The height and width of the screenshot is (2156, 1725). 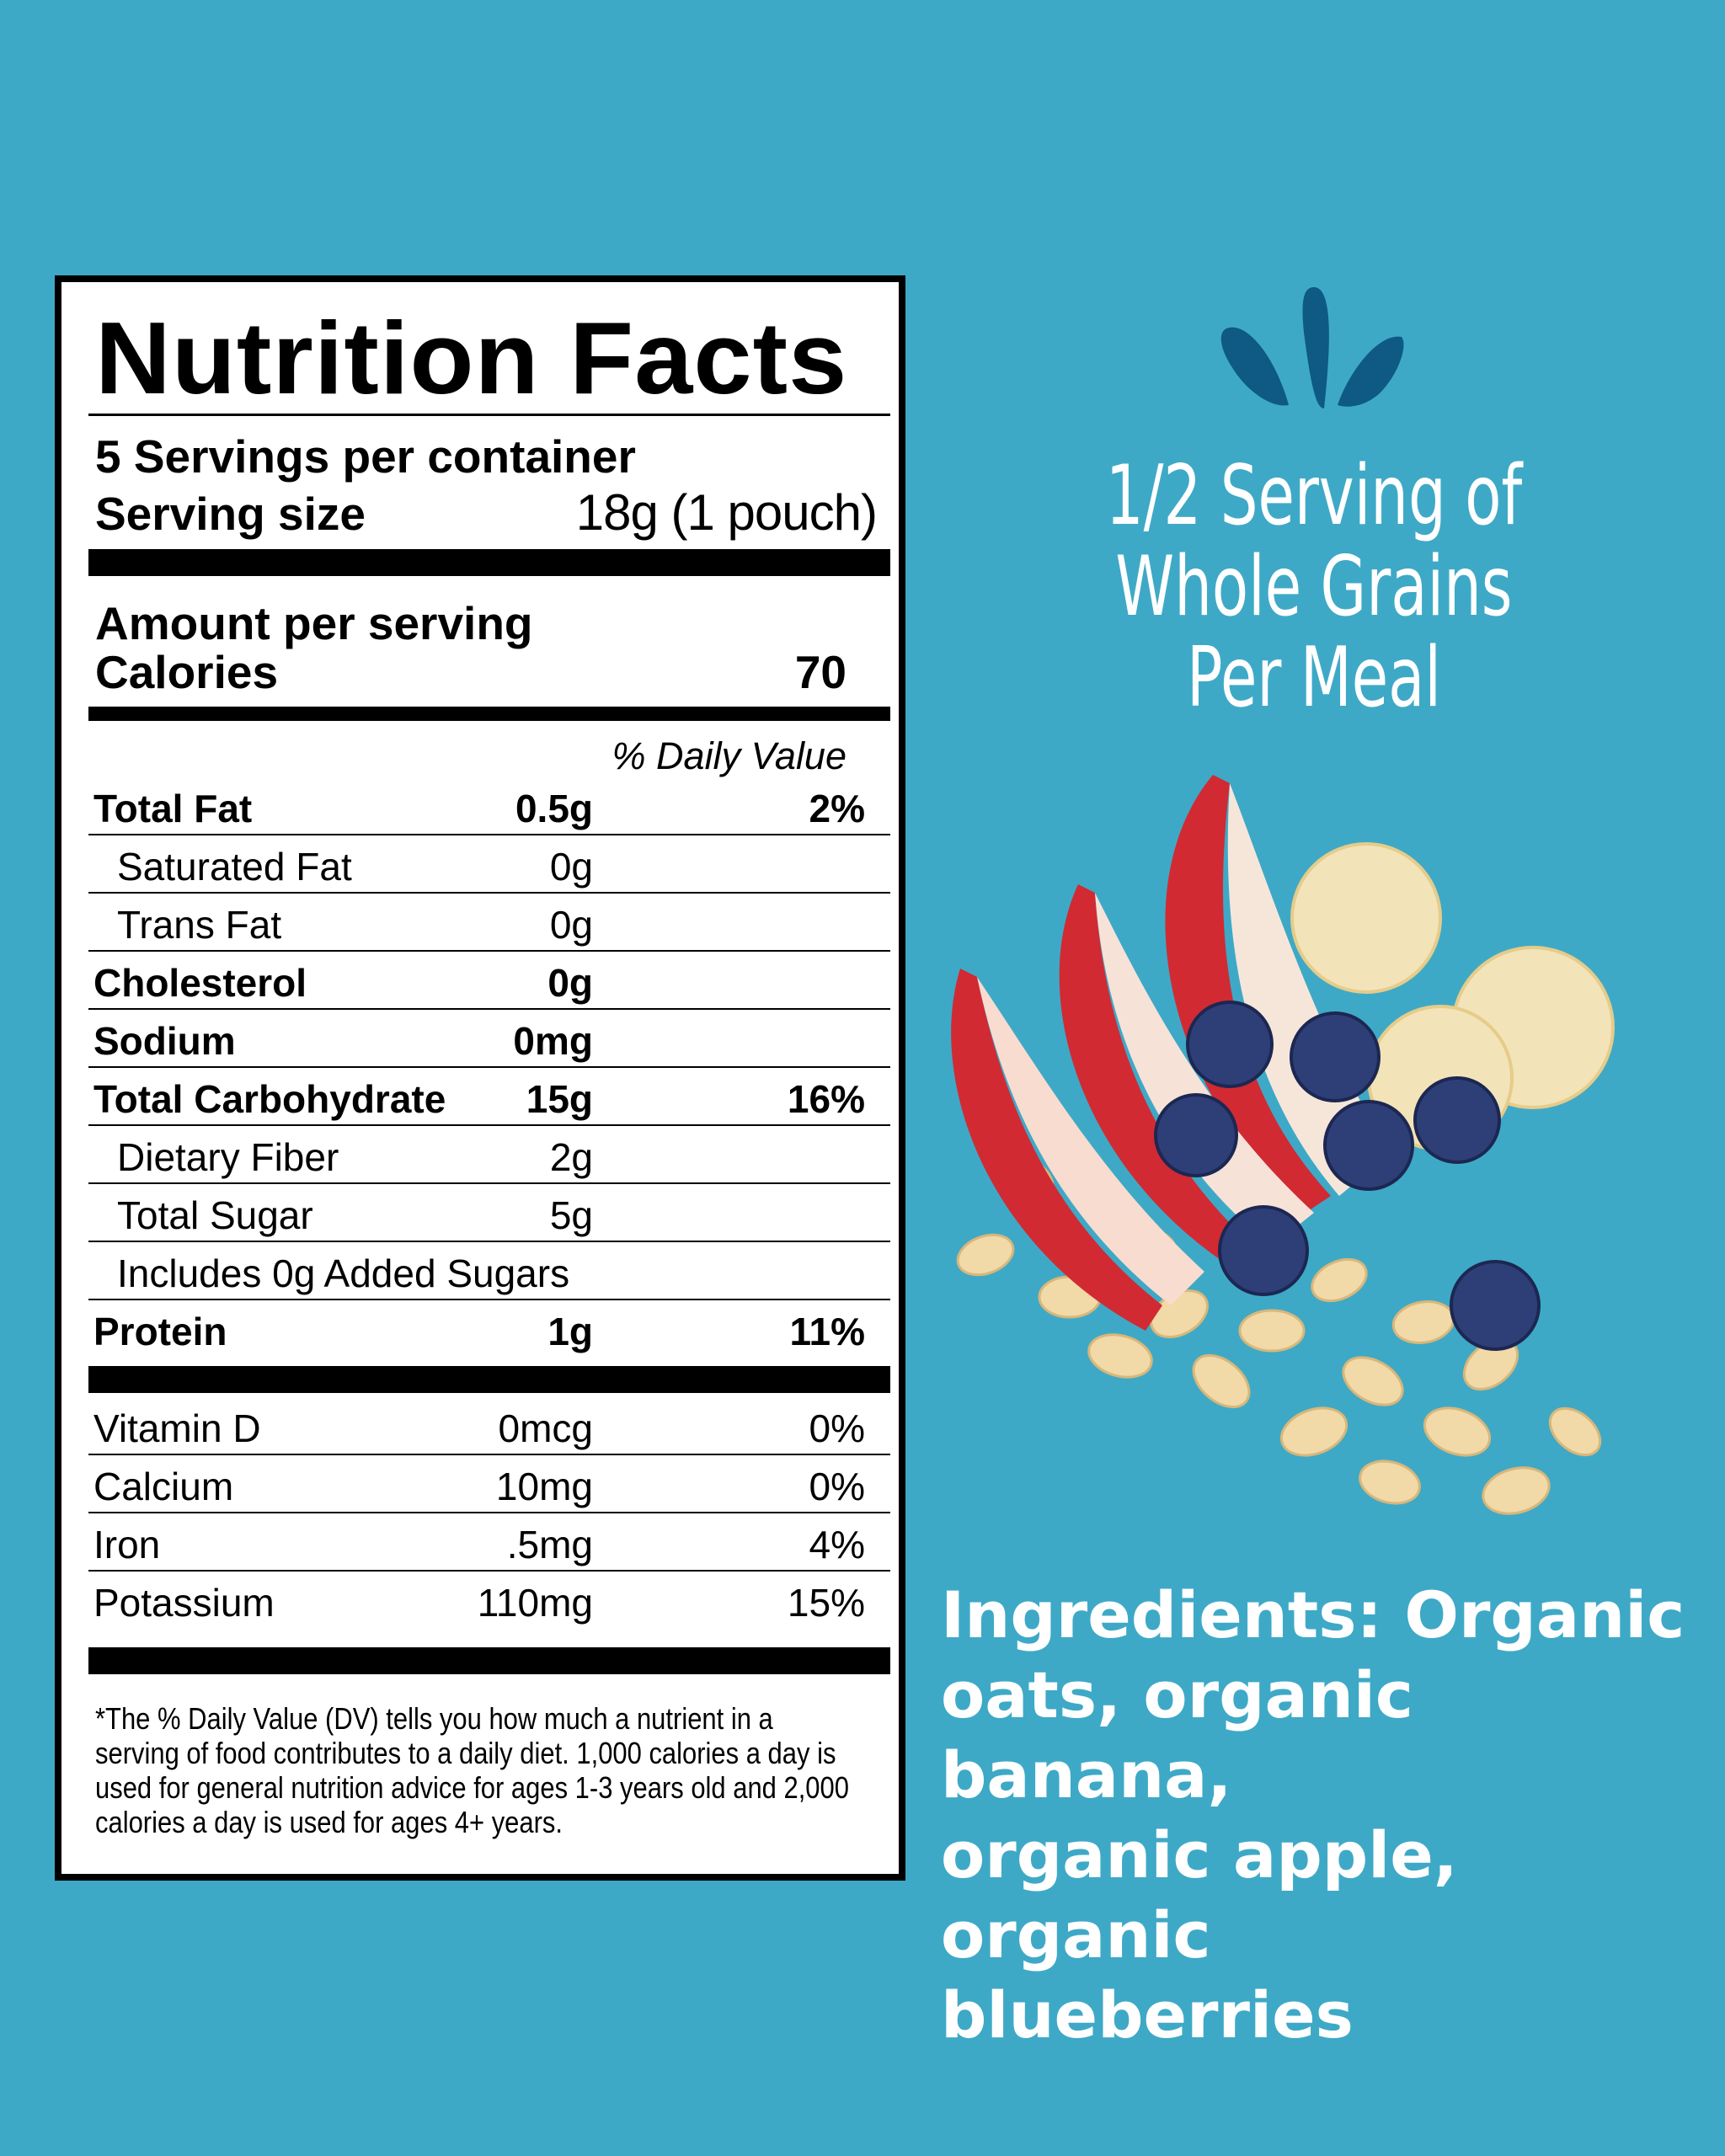 What do you see at coordinates (234, 867) in the screenshot?
I see `nutrient-name: Saturated Fat` at bounding box center [234, 867].